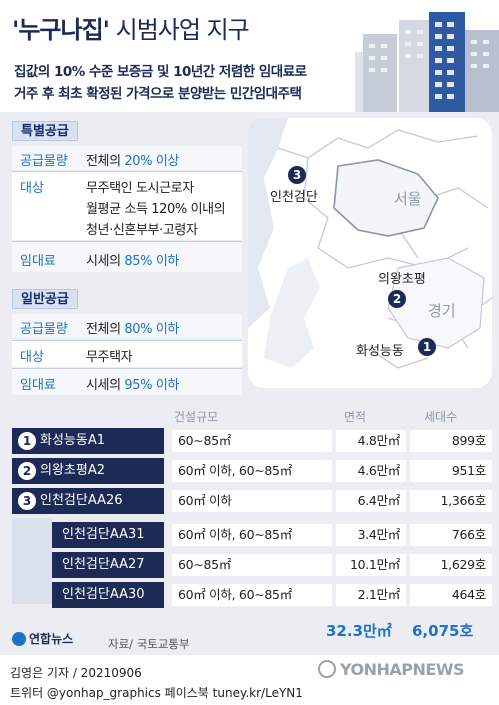 The width and height of the screenshot is (499, 705). I want to click on title-quoted: '누구나집', so click(61, 30).